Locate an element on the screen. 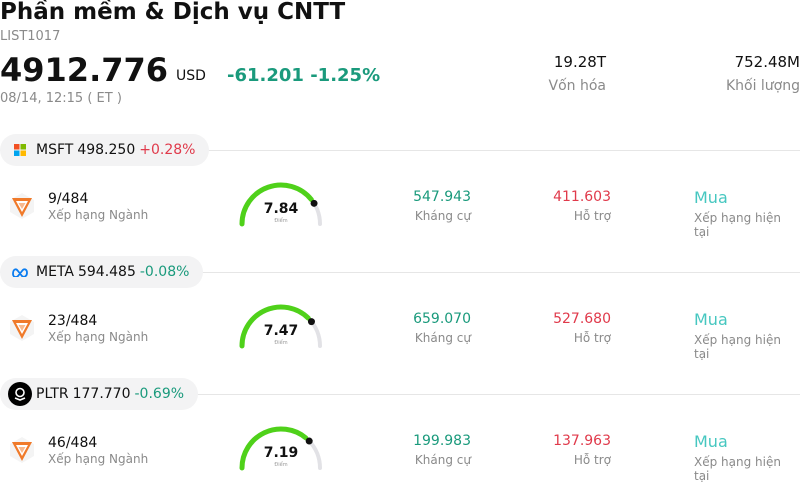 This screenshot has width=800, height=500. market-cap-value: 19.28T is located at coordinates (579, 62).